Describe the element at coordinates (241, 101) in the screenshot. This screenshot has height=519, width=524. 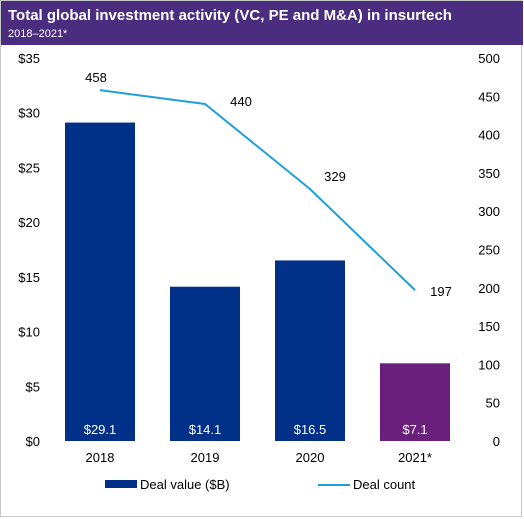
I see `line-data-label: 440` at that location.